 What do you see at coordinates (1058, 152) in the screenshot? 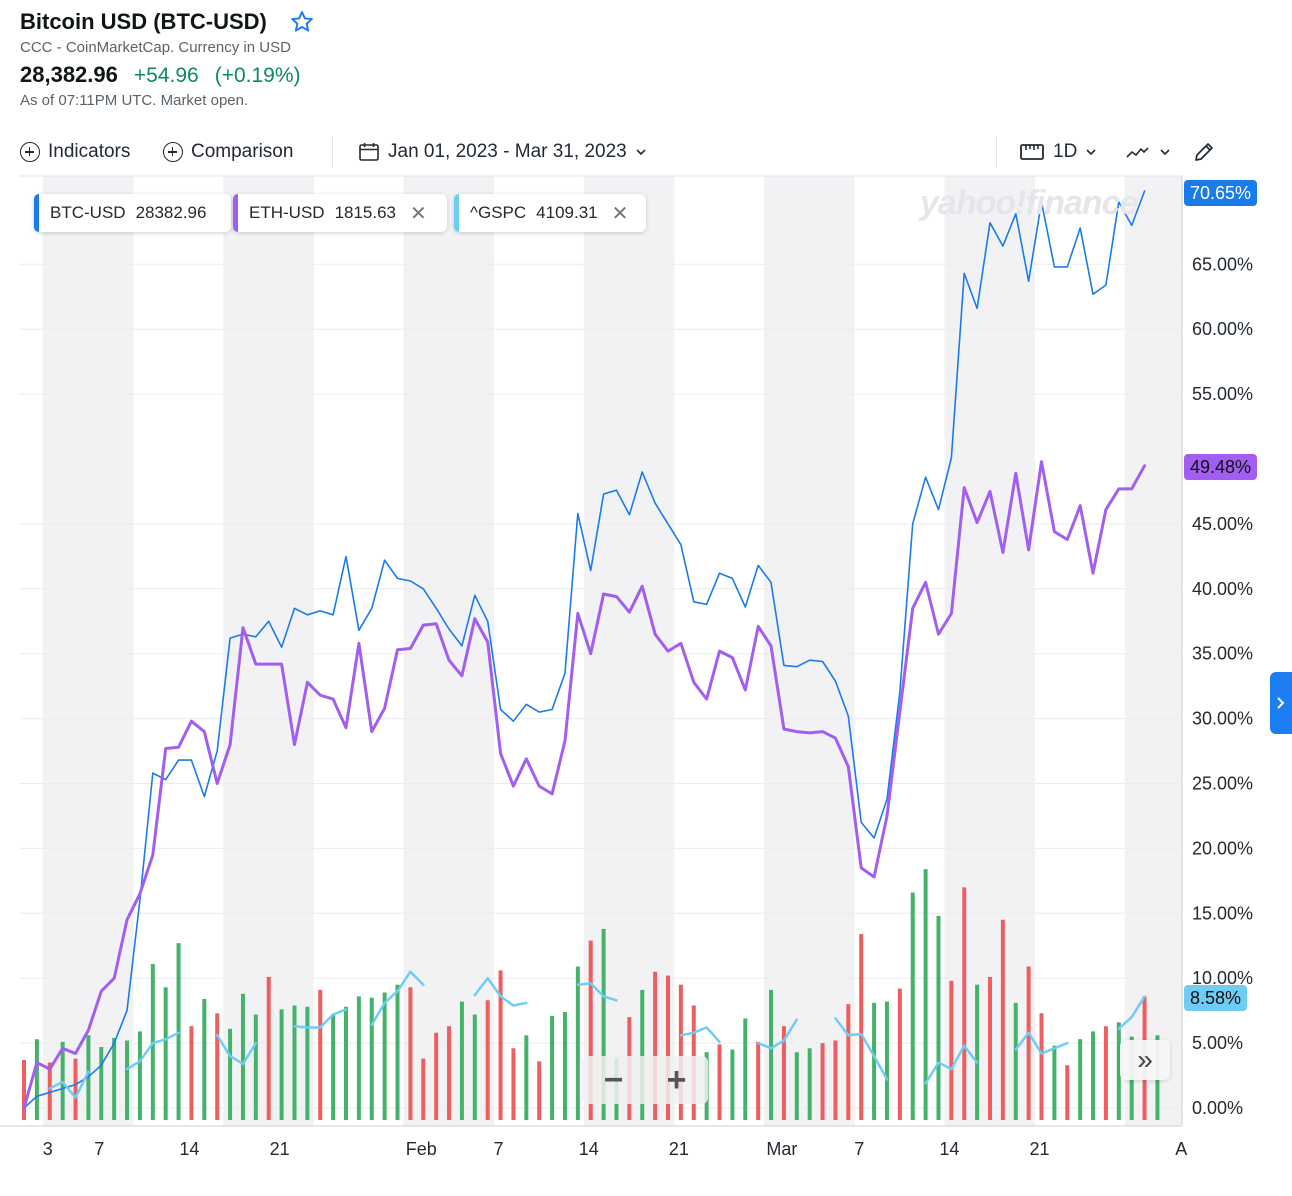
I see `interval-selector: 1D` at bounding box center [1058, 152].